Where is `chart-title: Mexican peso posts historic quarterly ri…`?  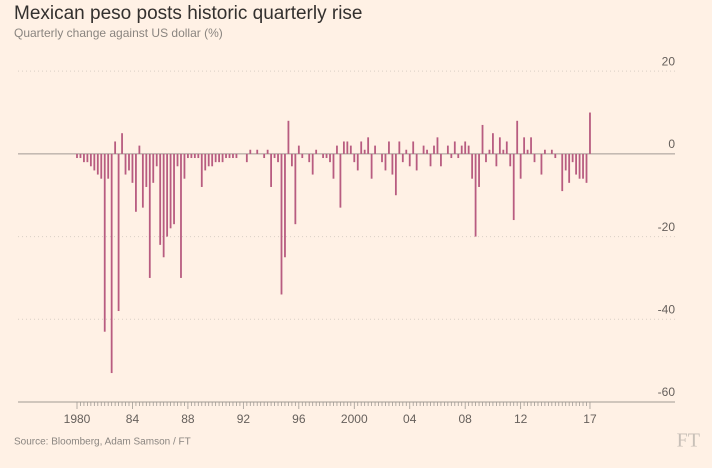
chart-title: Mexican peso posts historic quarterly ri… is located at coordinates (188, 13).